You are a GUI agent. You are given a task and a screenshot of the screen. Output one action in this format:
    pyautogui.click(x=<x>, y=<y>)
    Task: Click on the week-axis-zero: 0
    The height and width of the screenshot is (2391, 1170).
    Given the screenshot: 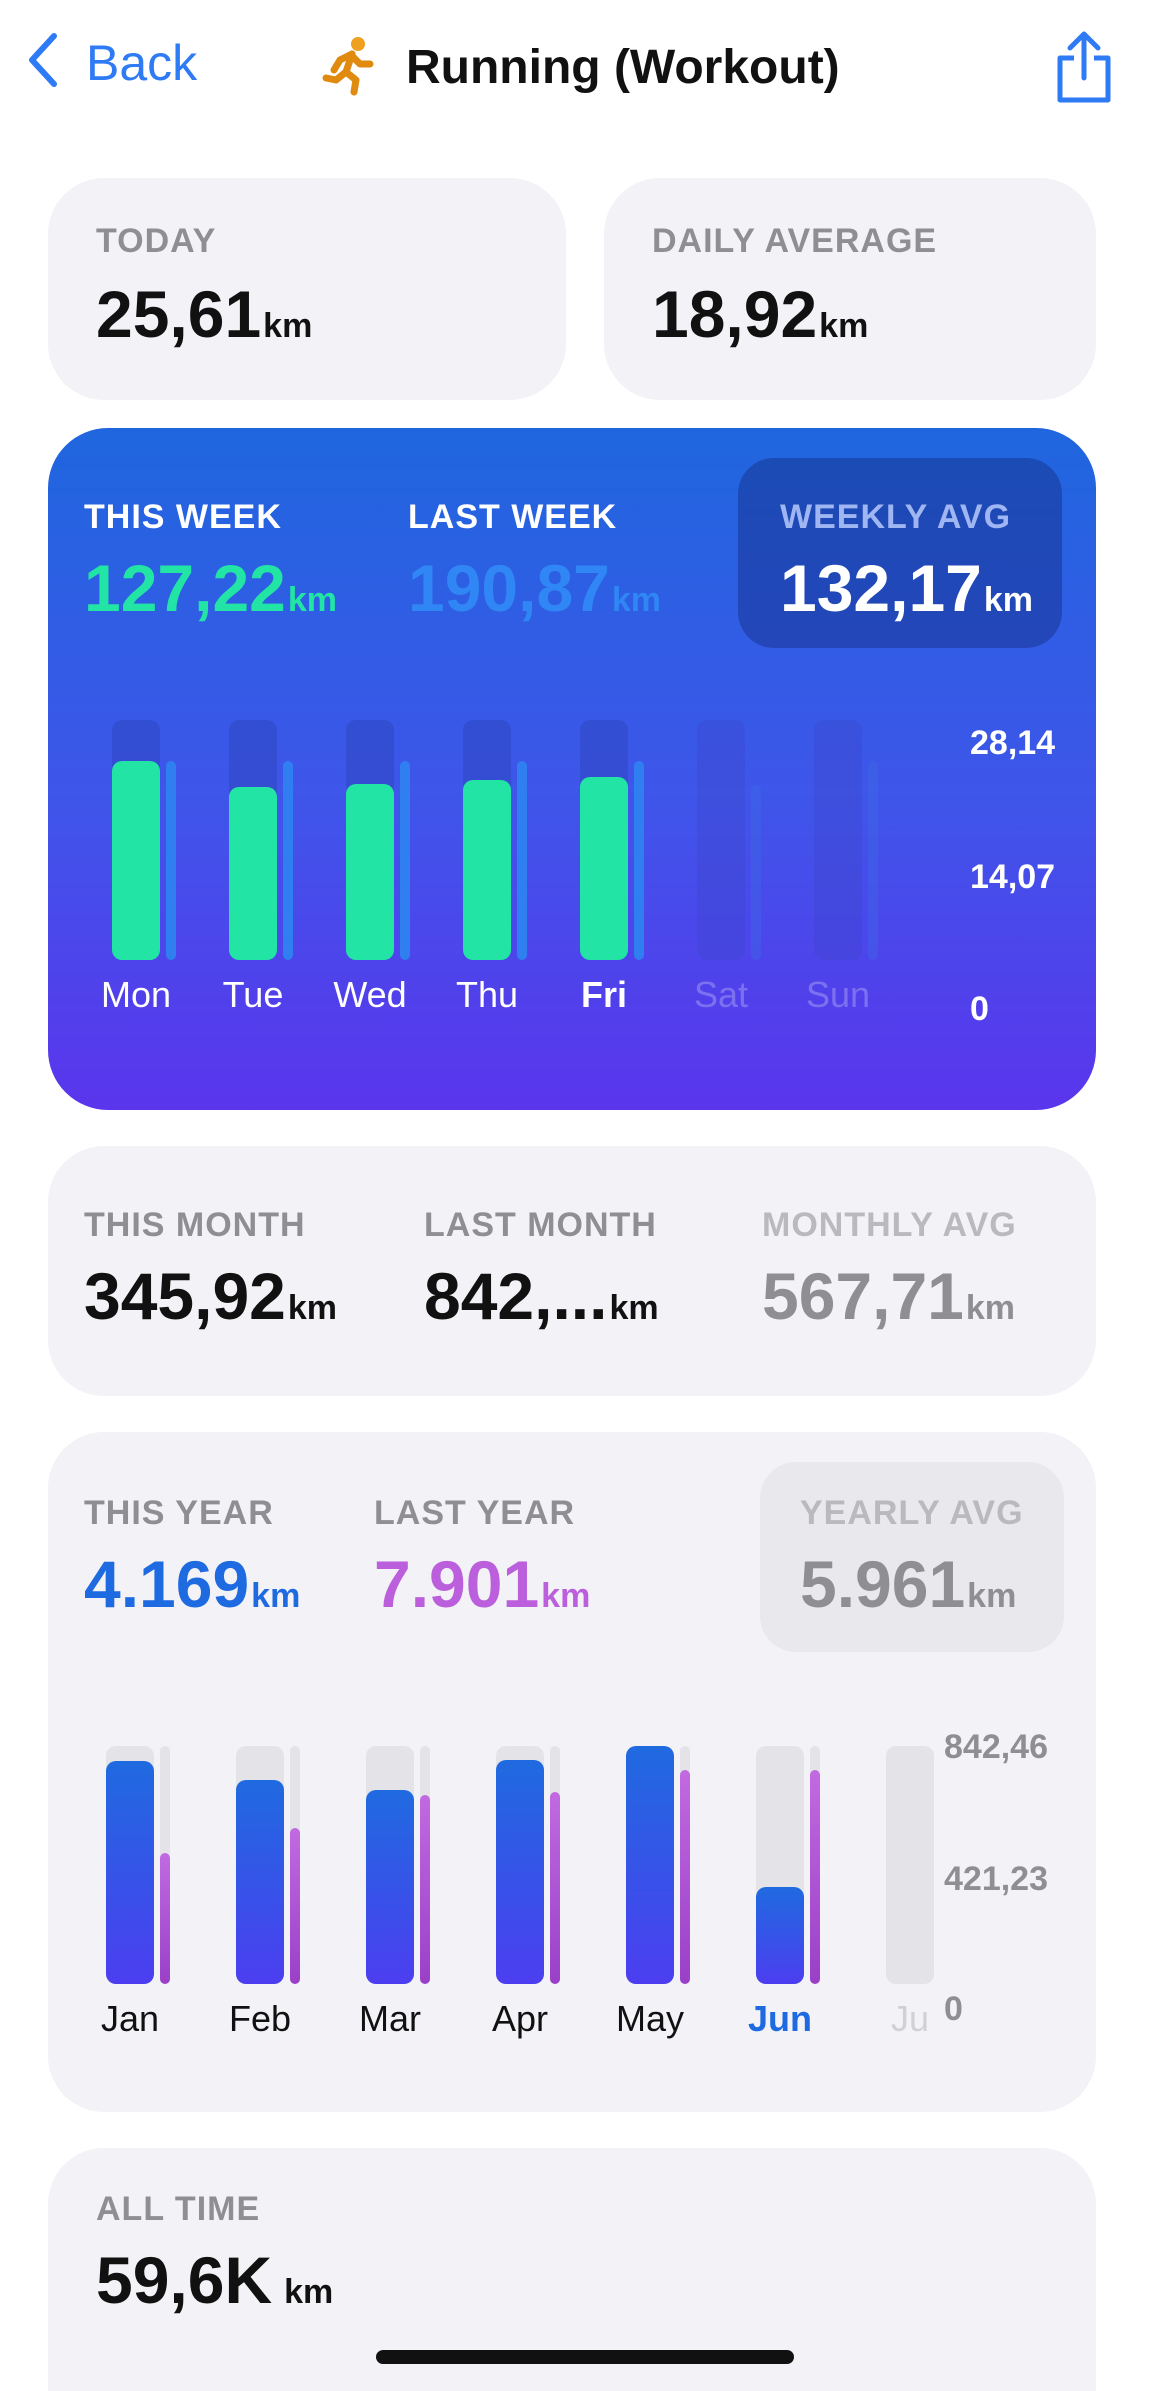 What is the action you would take?
    pyautogui.click(x=979, y=1009)
    